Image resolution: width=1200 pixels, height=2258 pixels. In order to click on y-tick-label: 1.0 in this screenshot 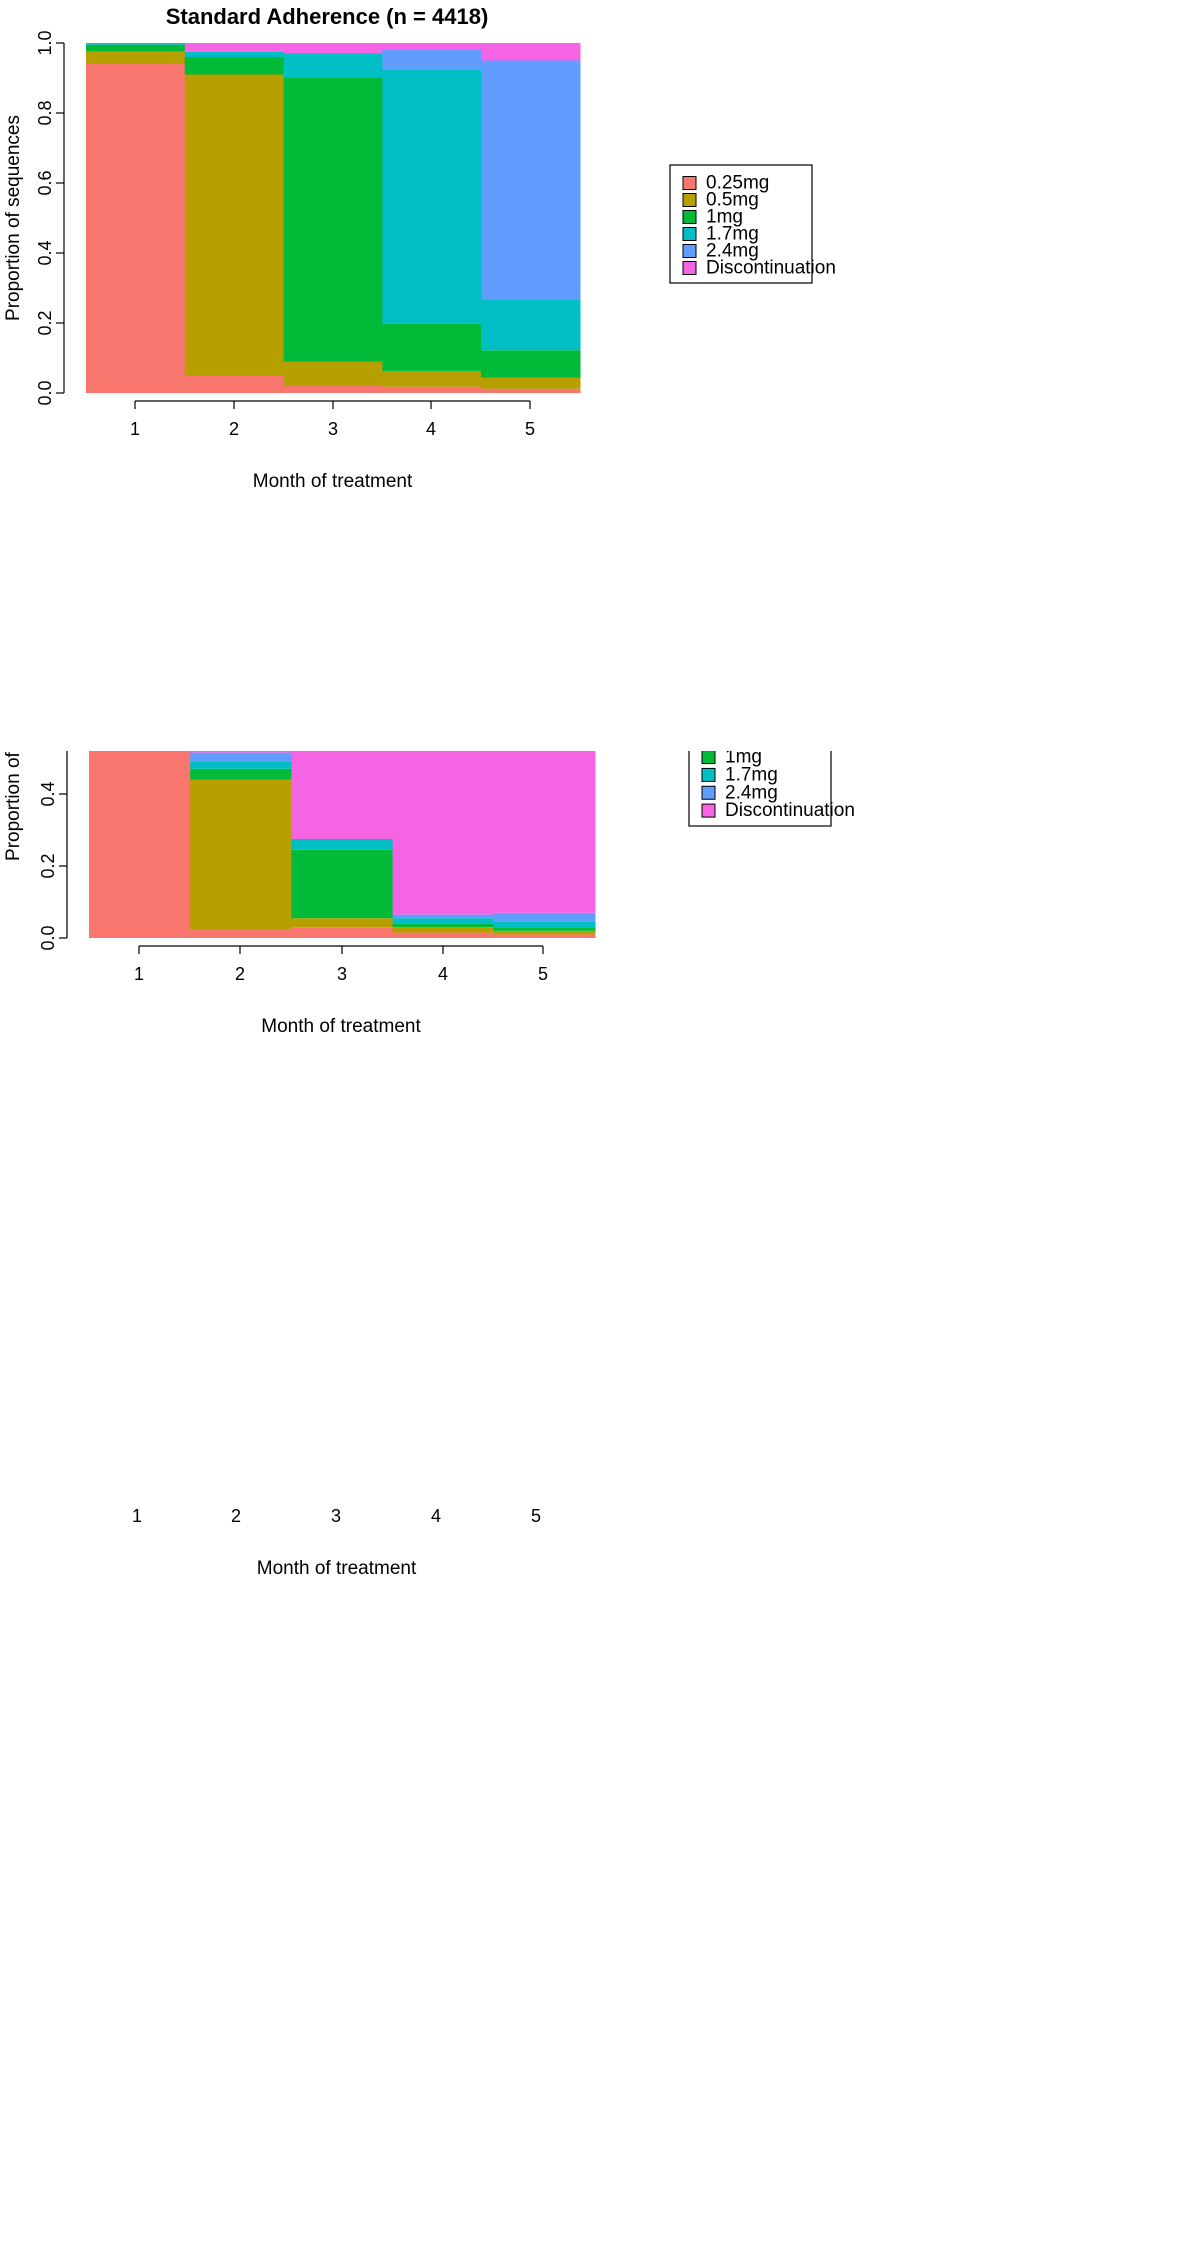, I will do `click(45, 42)`.